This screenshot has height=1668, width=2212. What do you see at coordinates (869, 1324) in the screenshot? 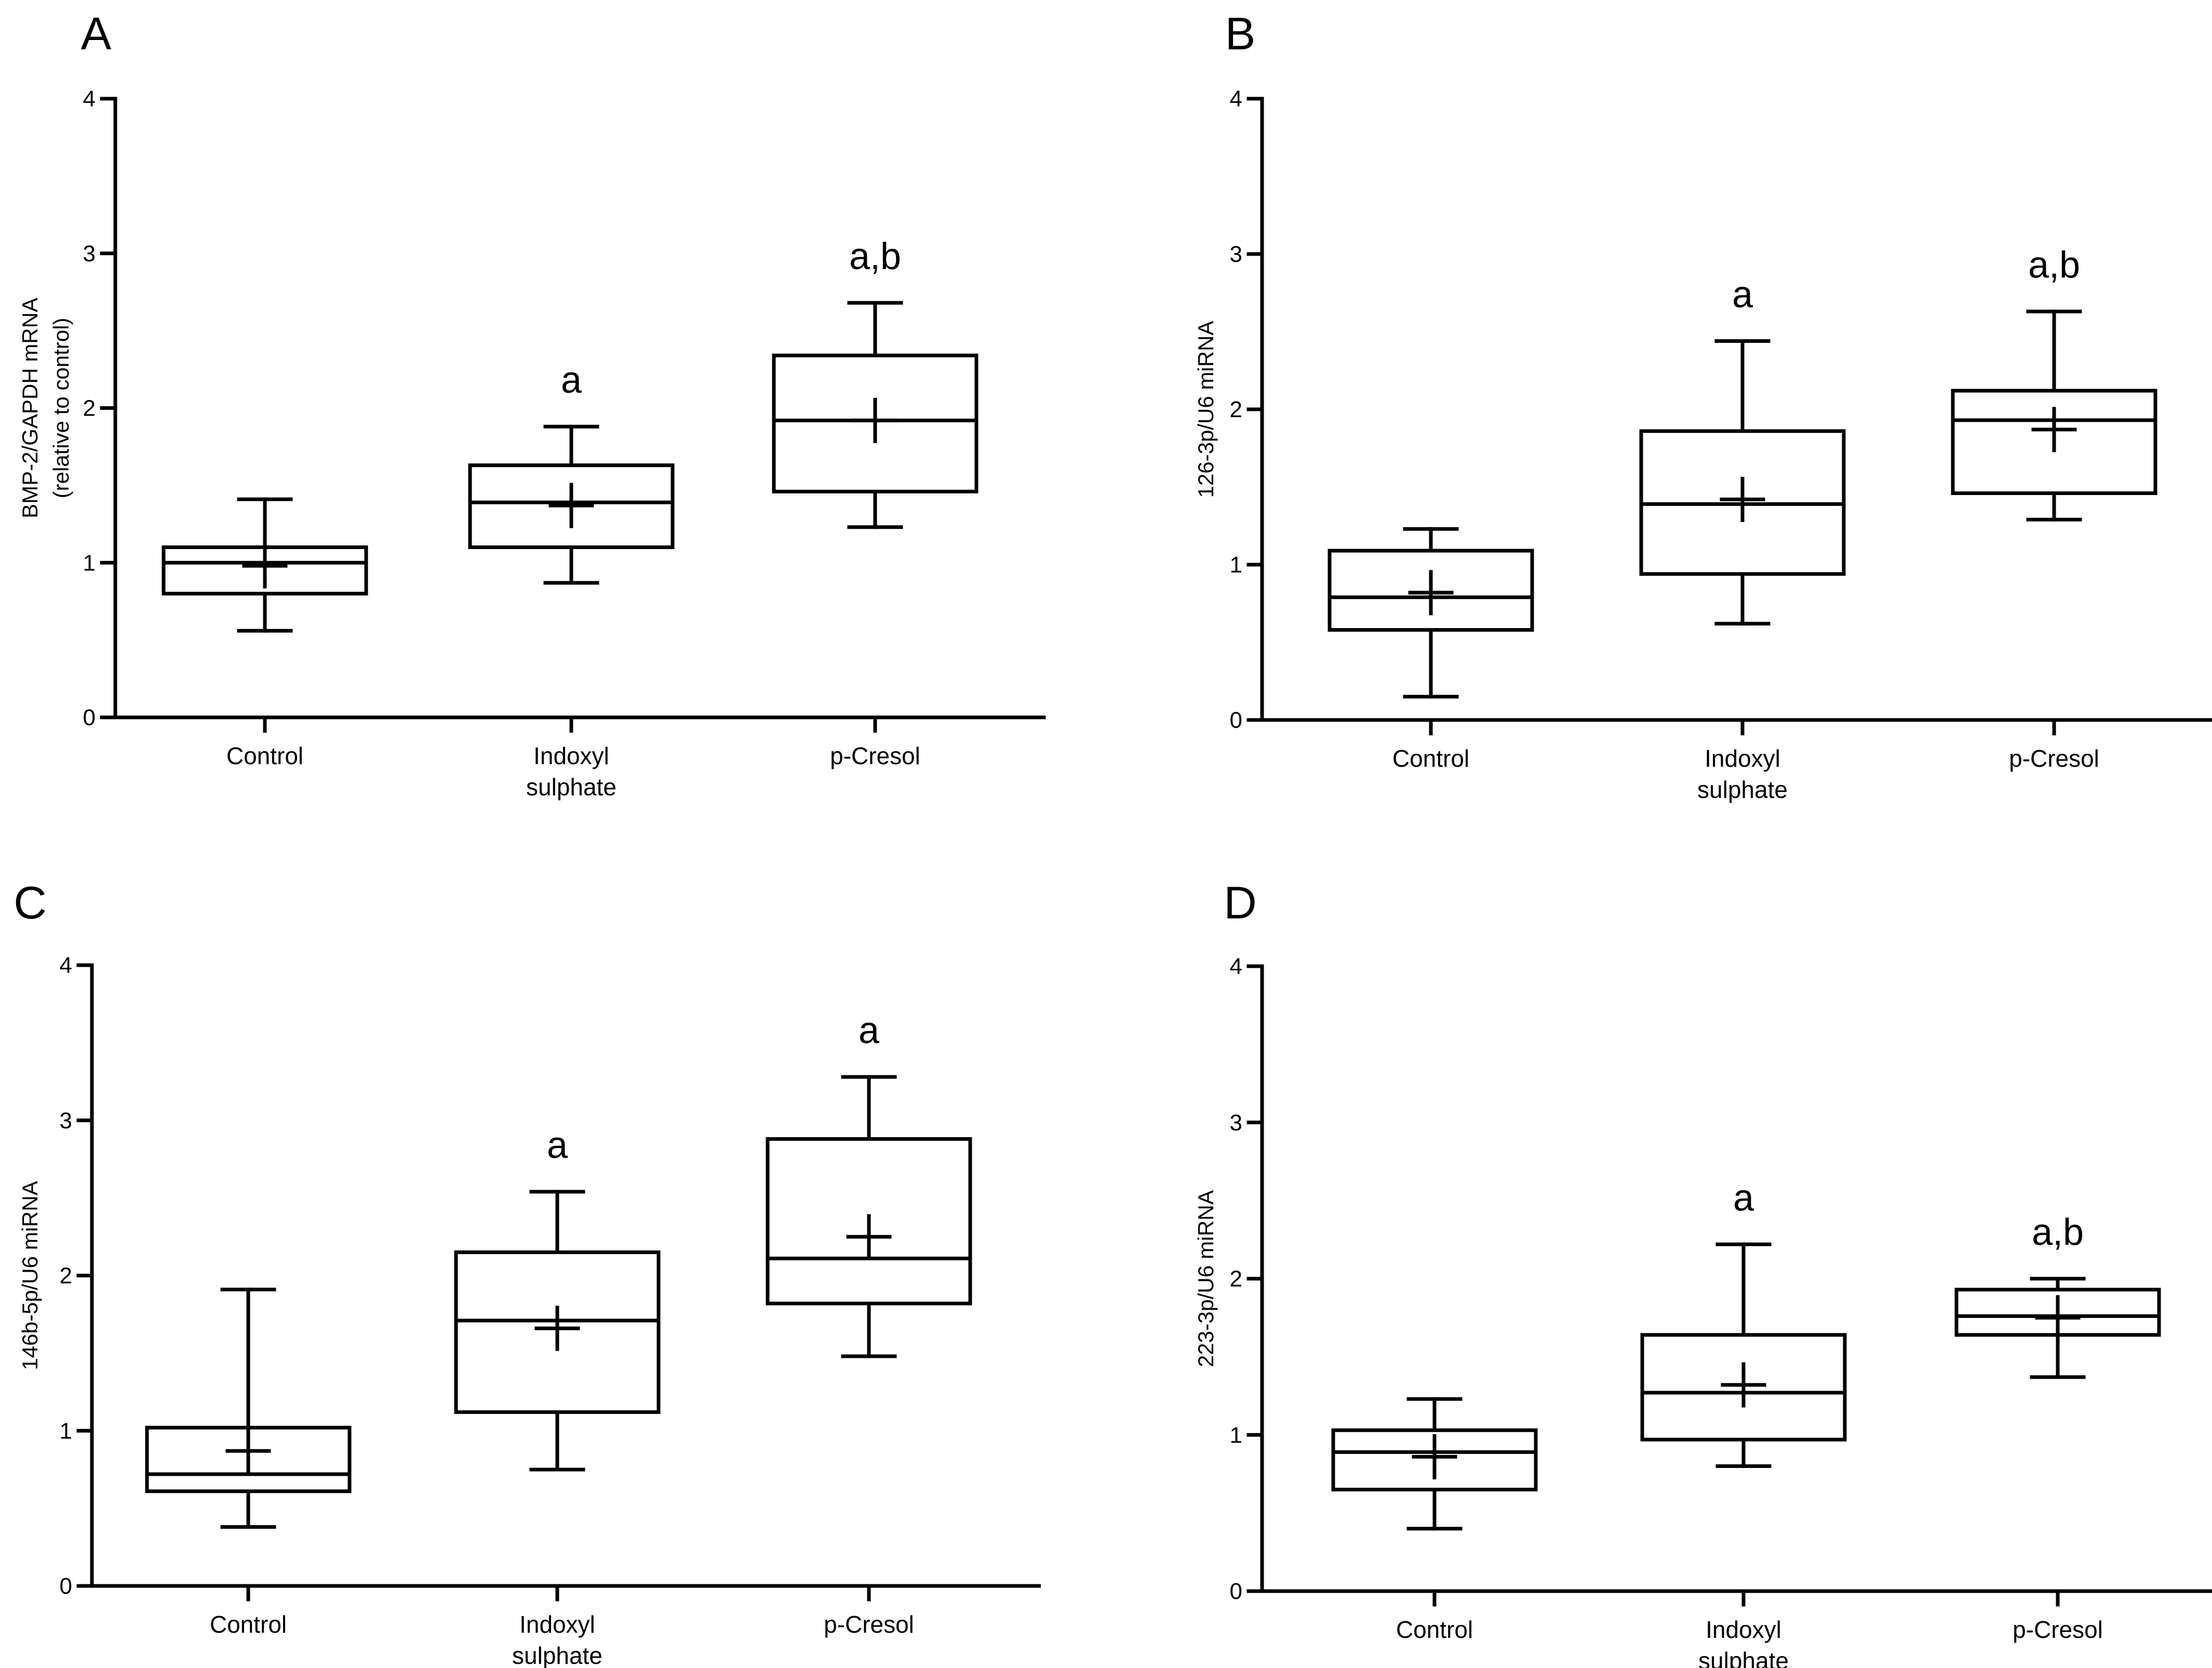
I see `box-group: p-Cresol a` at bounding box center [869, 1324].